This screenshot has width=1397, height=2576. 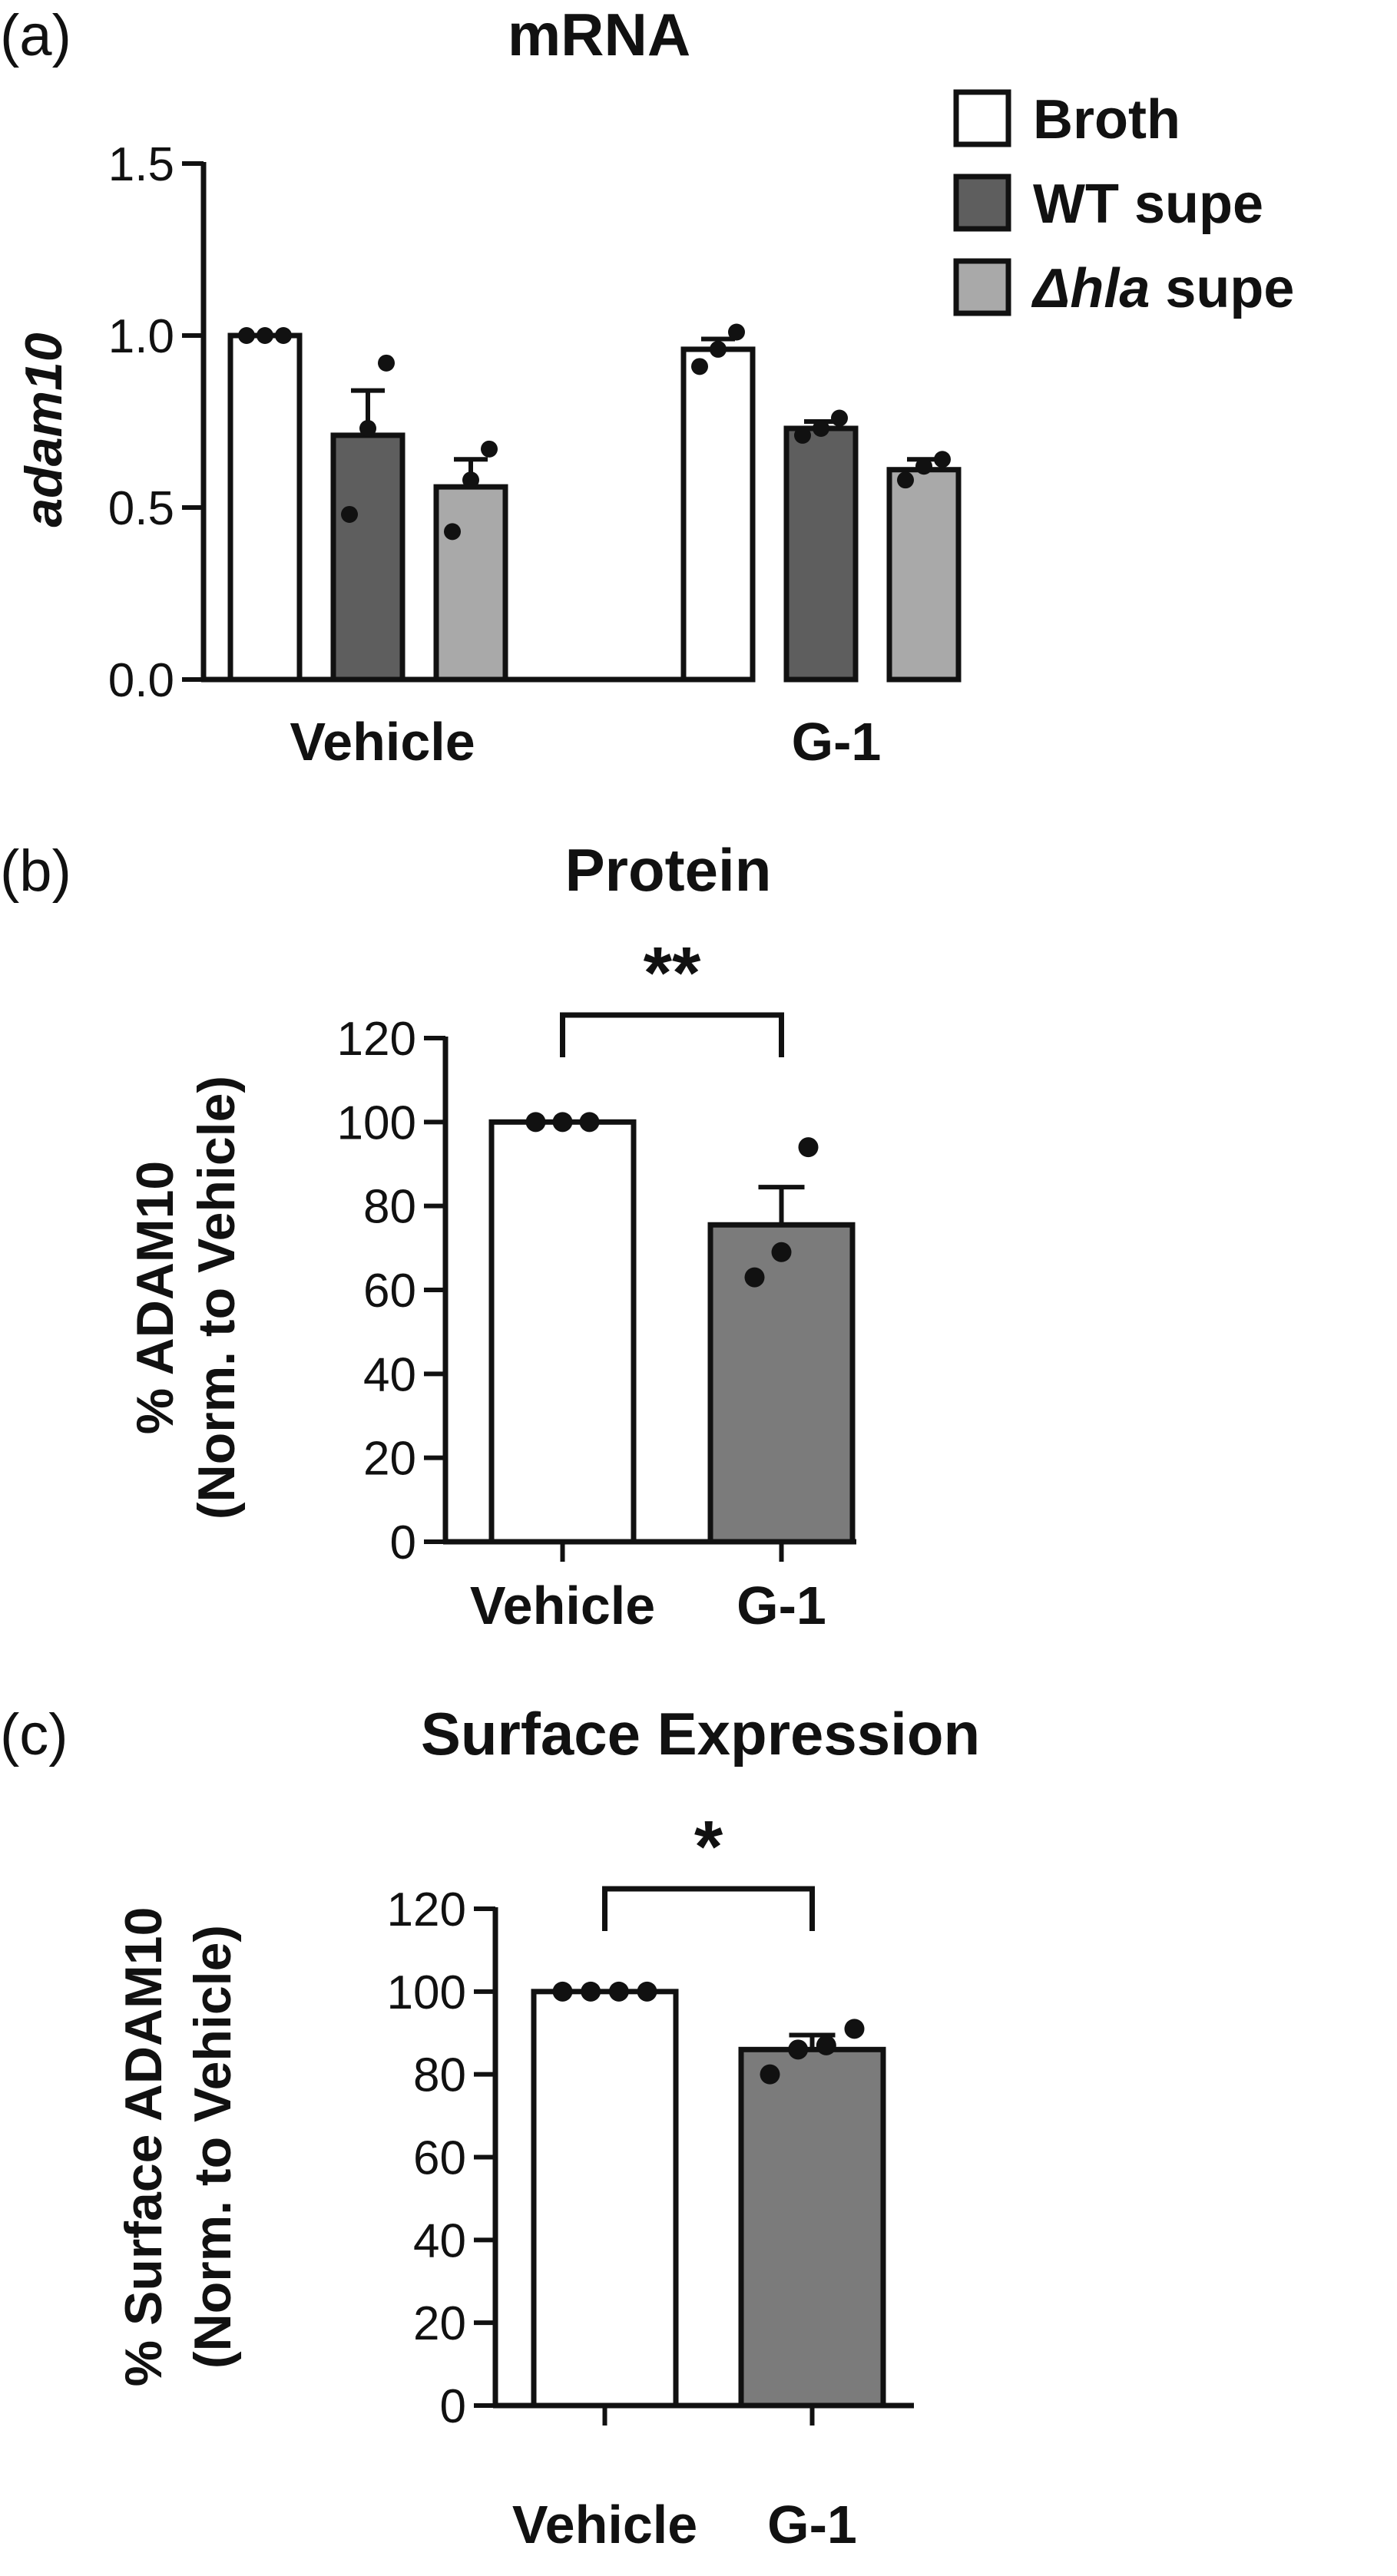 I want to click on panel-b-significance-bracket: **, so click(x=672, y=994).